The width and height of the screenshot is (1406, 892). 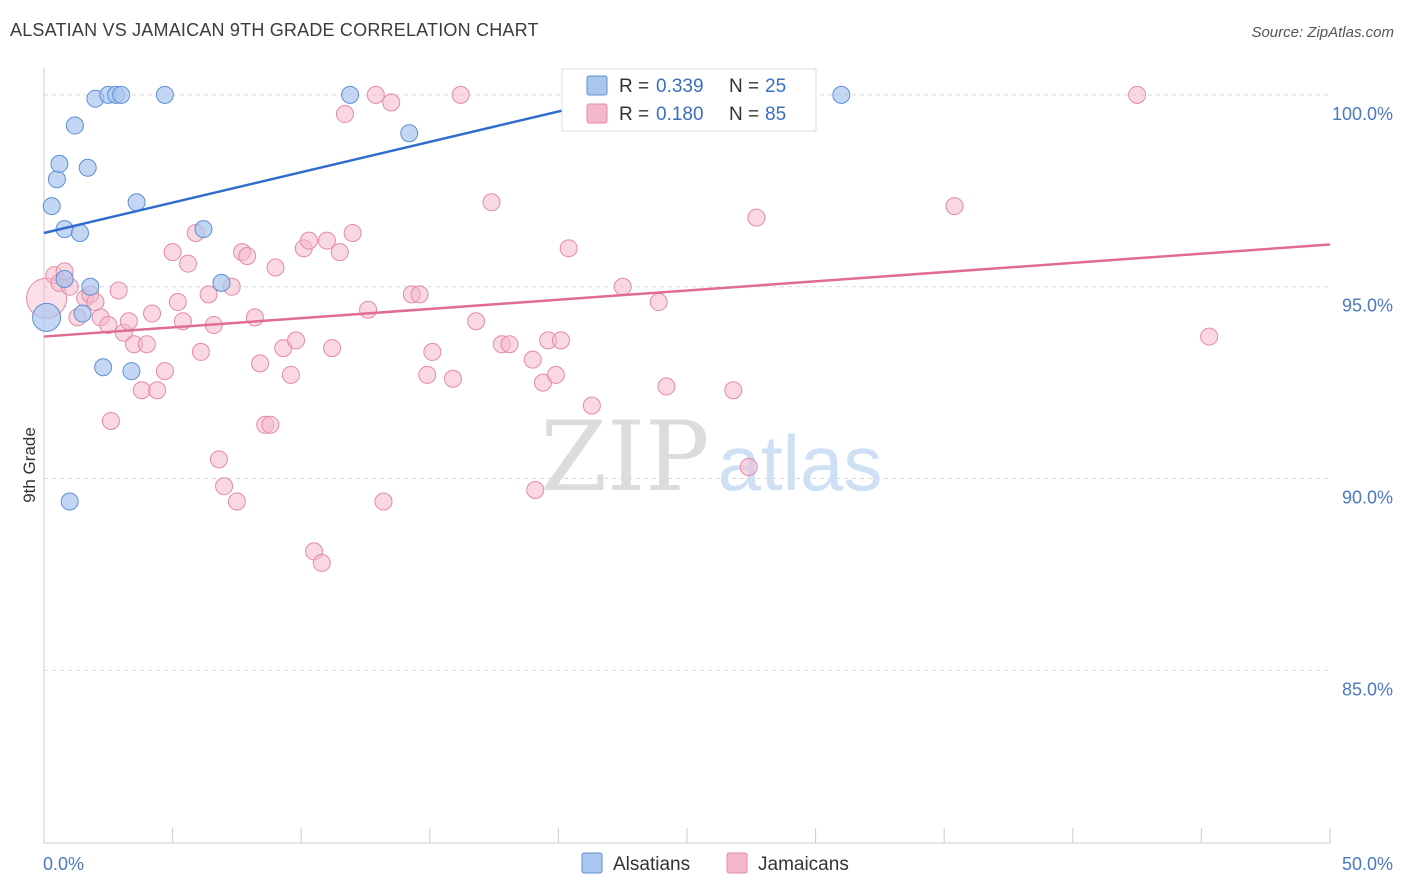 I want to click on bottom-legend-swatch-alsatians, so click(x=592, y=863).